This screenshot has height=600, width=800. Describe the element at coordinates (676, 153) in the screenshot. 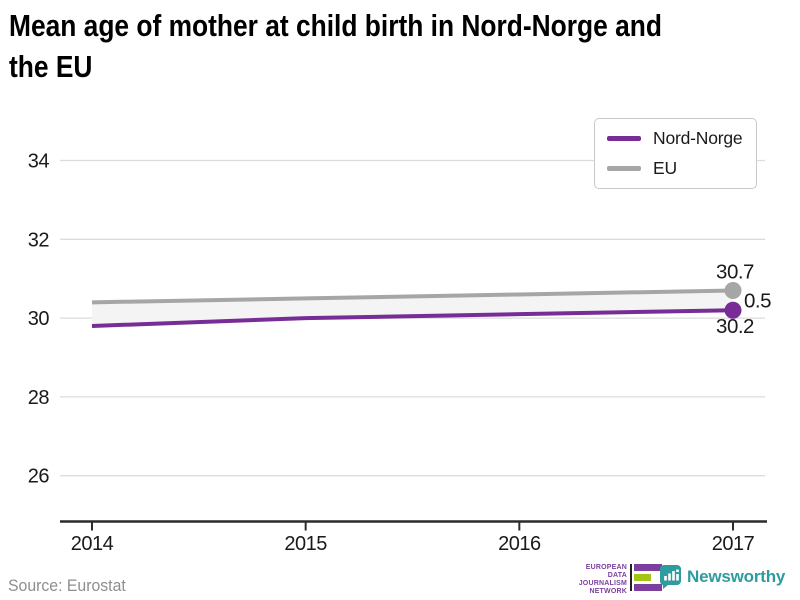

I see `legend: Nord-Norge EU` at that location.